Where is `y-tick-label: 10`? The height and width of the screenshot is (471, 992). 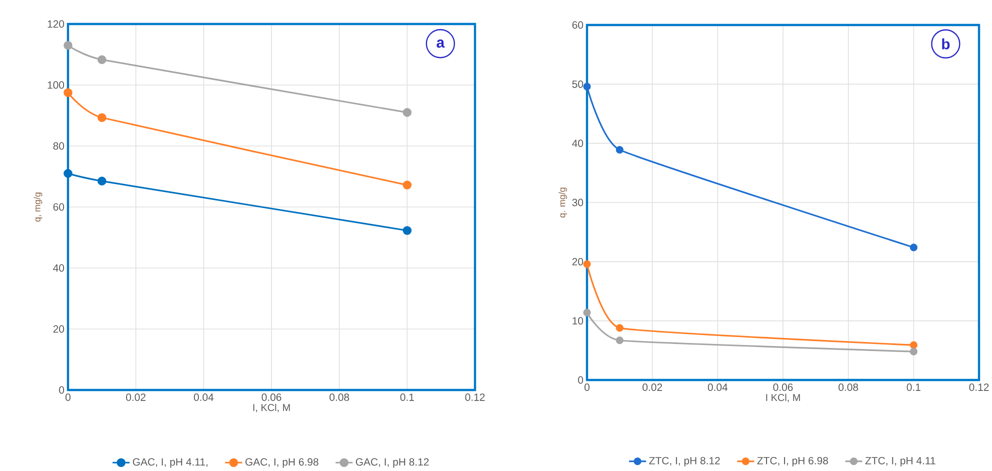
y-tick-label: 10 is located at coordinates (578, 321).